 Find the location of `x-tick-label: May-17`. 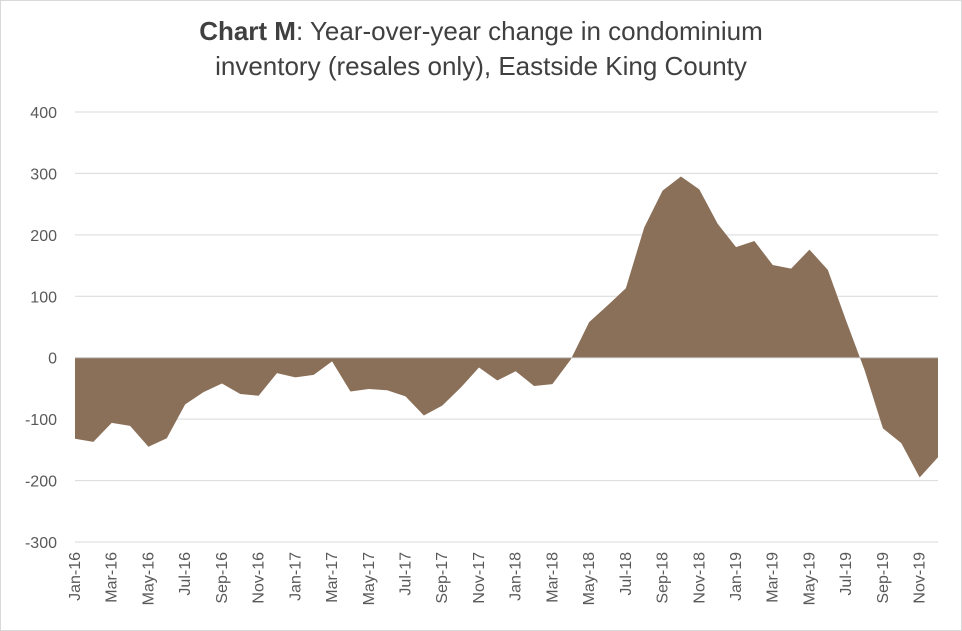

x-tick-label: May-17 is located at coordinates (369, 578).